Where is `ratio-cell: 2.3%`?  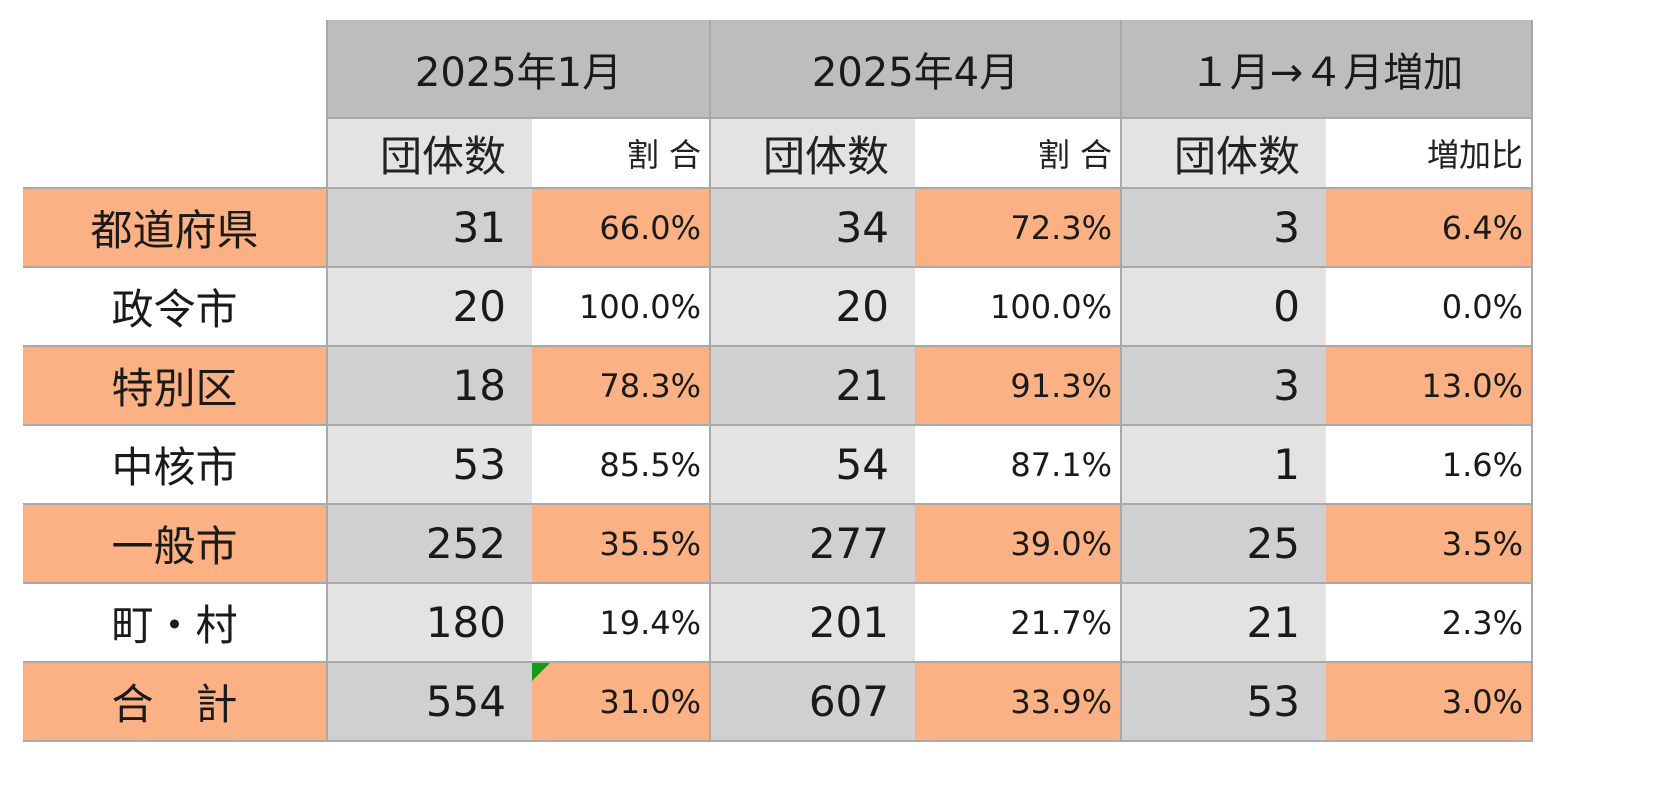
ratio-cell: 2.3% is located at coordinates (1429, 622).